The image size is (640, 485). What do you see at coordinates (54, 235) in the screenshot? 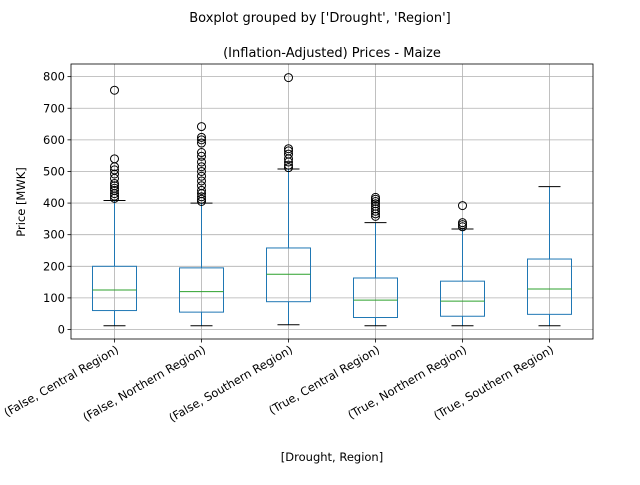
I see `y-tick-label: 300` at bounding box center [54, 235].